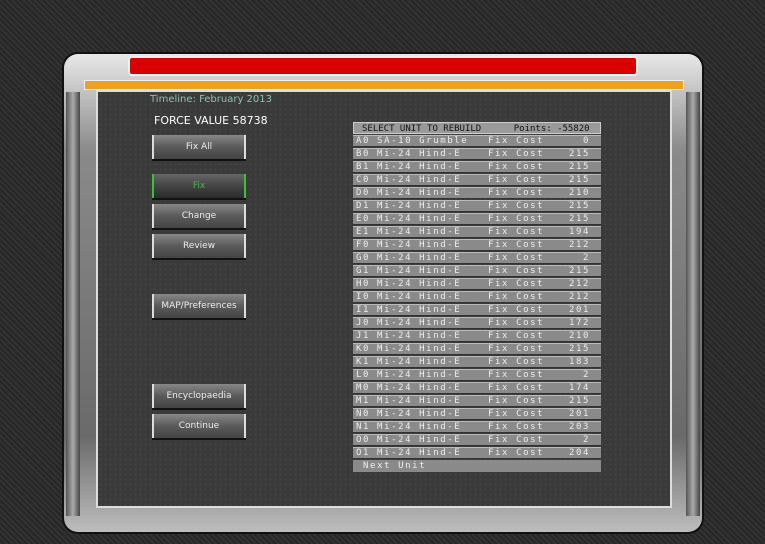  What do you see at coordinates (199, 186) in the screenshot?
I see `fix-button: Fix` at bounding box center [199, 186].